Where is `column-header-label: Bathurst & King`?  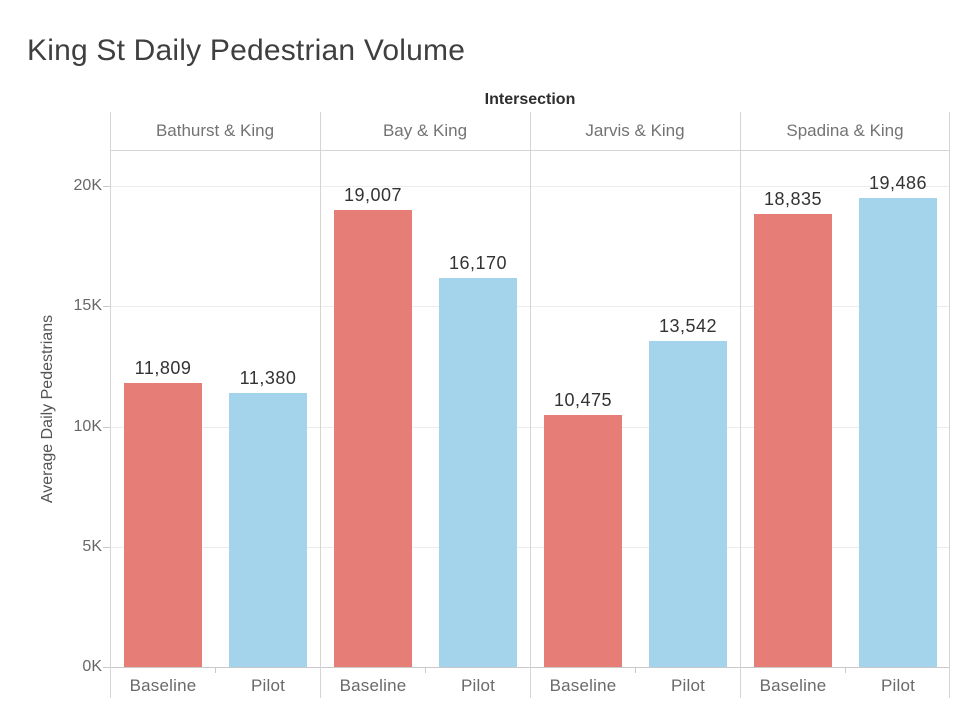 column-header-label: Bathurst & King is located at coordinates (215, 130).